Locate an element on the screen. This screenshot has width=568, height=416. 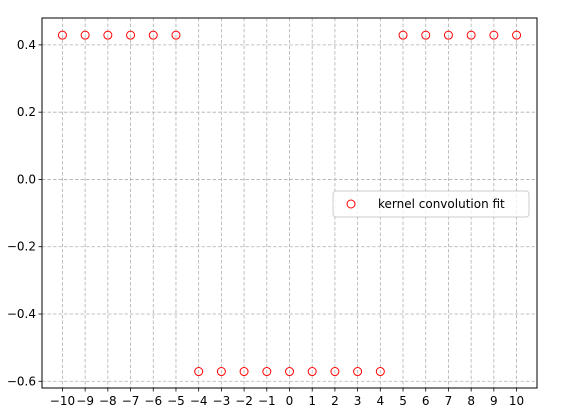
legend-label: kernel convolution fit is located at coordinates (441, 204).